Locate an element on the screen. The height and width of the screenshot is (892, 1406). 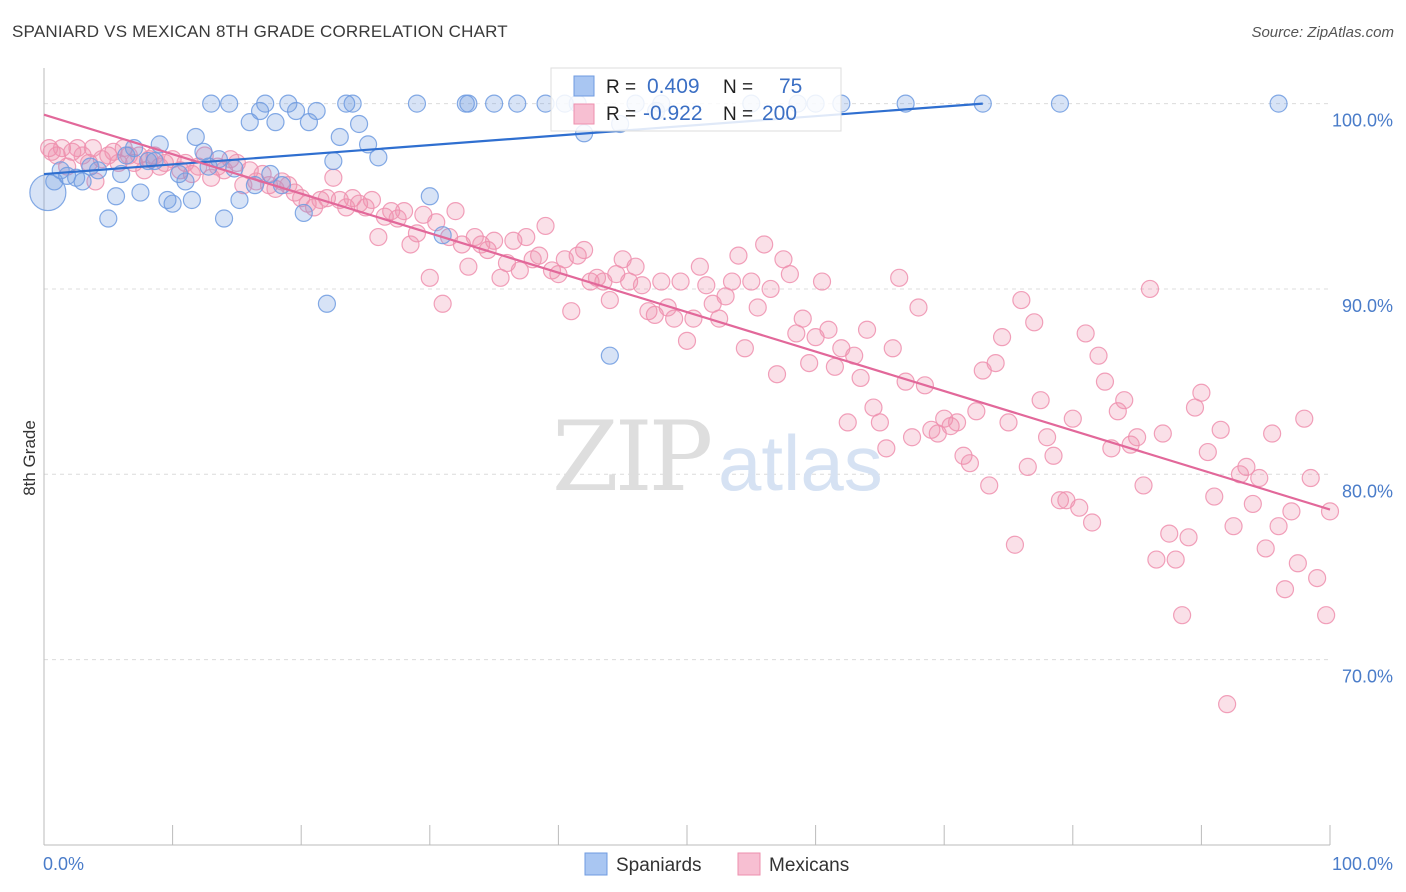
legend-r-label-2: R = is located at coordinates (621, 114).